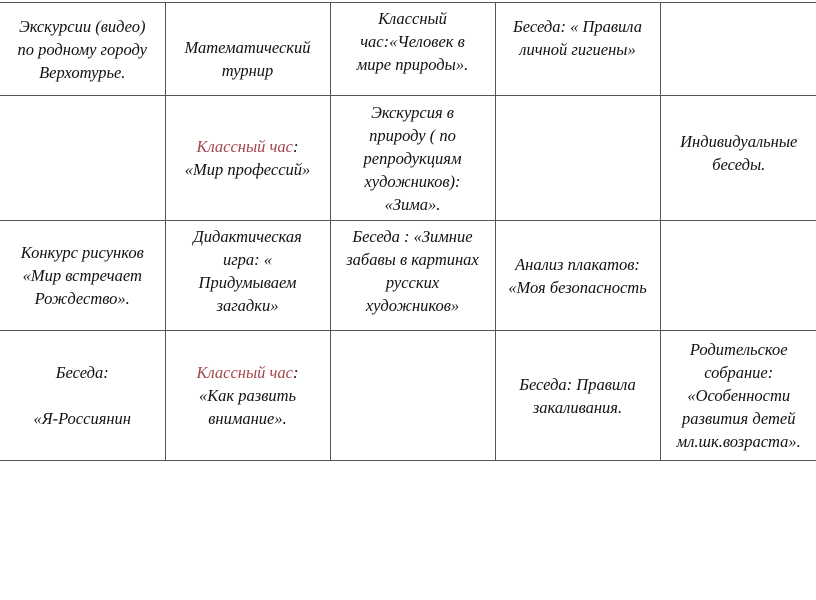 The image size is (816, 600). I want to click on table-cell: Классный час: «Мир профессий», so click(247, 158).